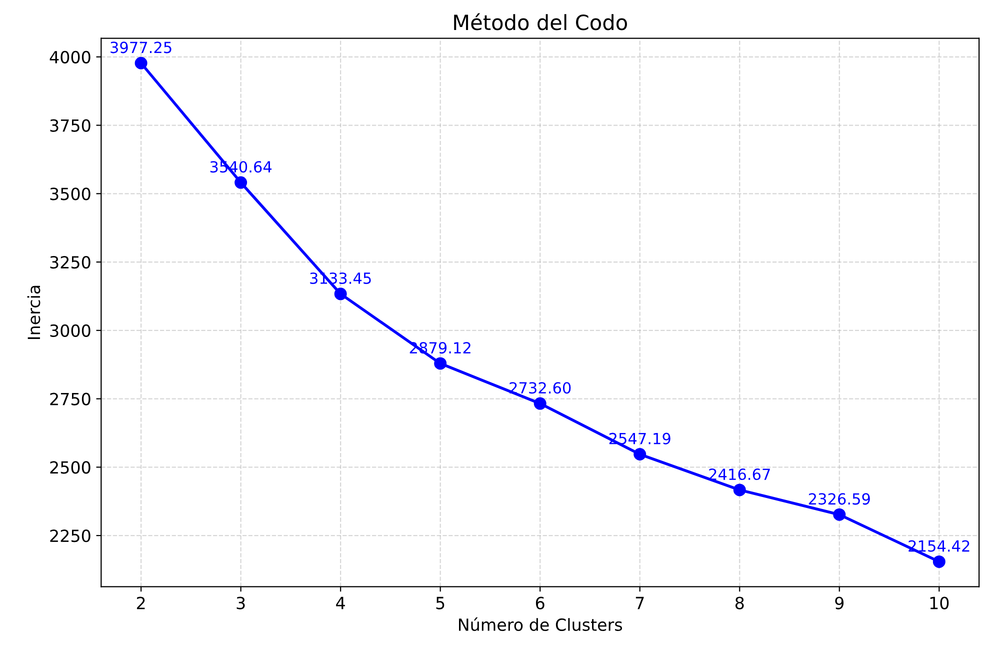 This screenshot has height=649, width=982. What do you see at coordinates (70, 399) in the screenshot?
I see `y-tick-label: 2750` at bounding box center [70, 399].